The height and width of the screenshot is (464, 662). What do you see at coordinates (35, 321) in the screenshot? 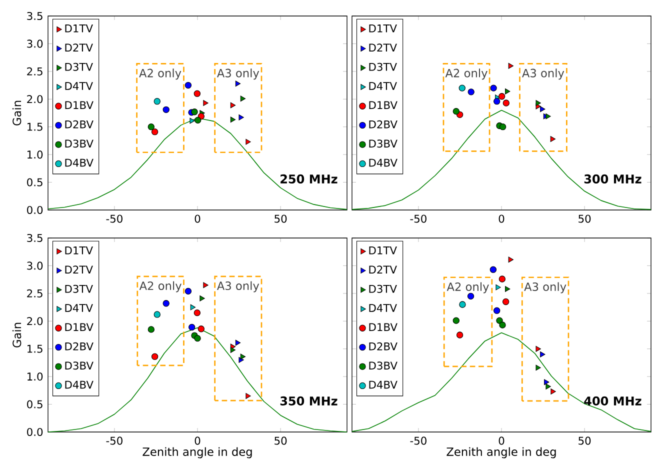
I see `y-tick-label: 2.0` at bounding box center [35, 321].